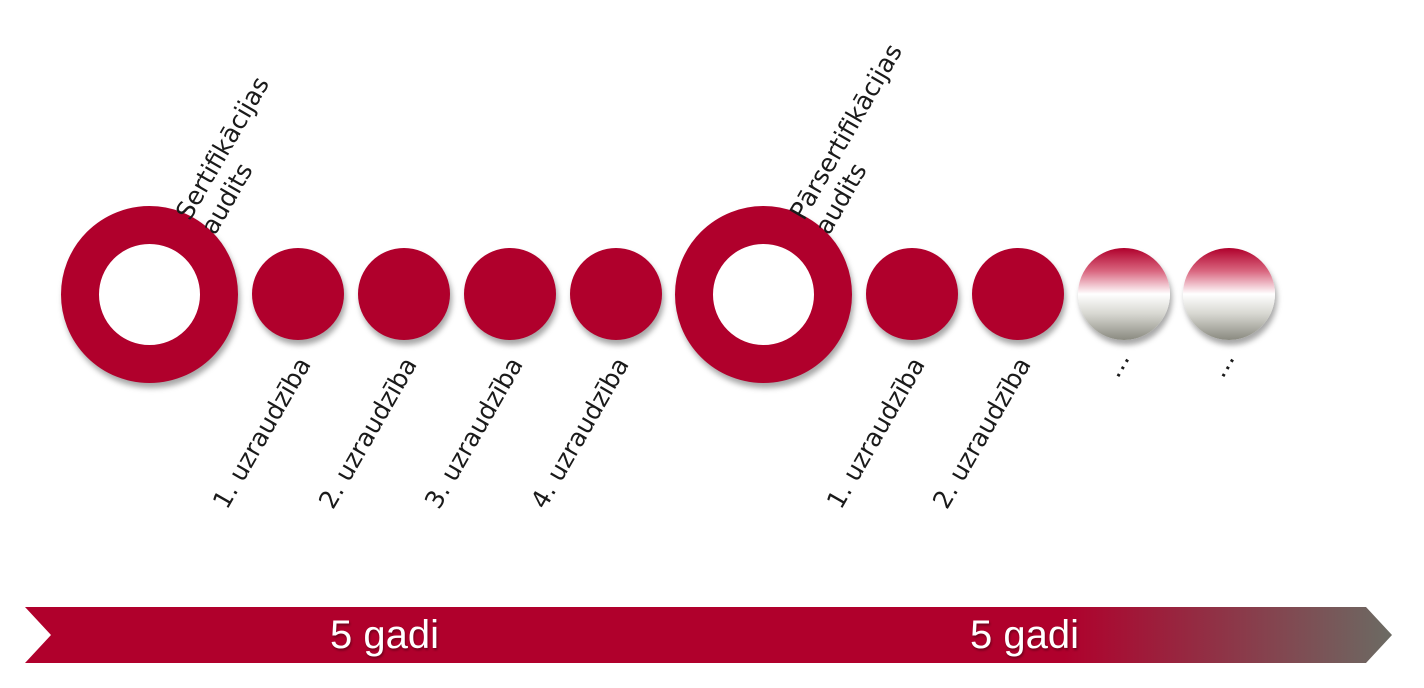  Describe the element at coordinates (1024, 635) in the screenshot. I see `period-2-label: 5 gadi` at that location.